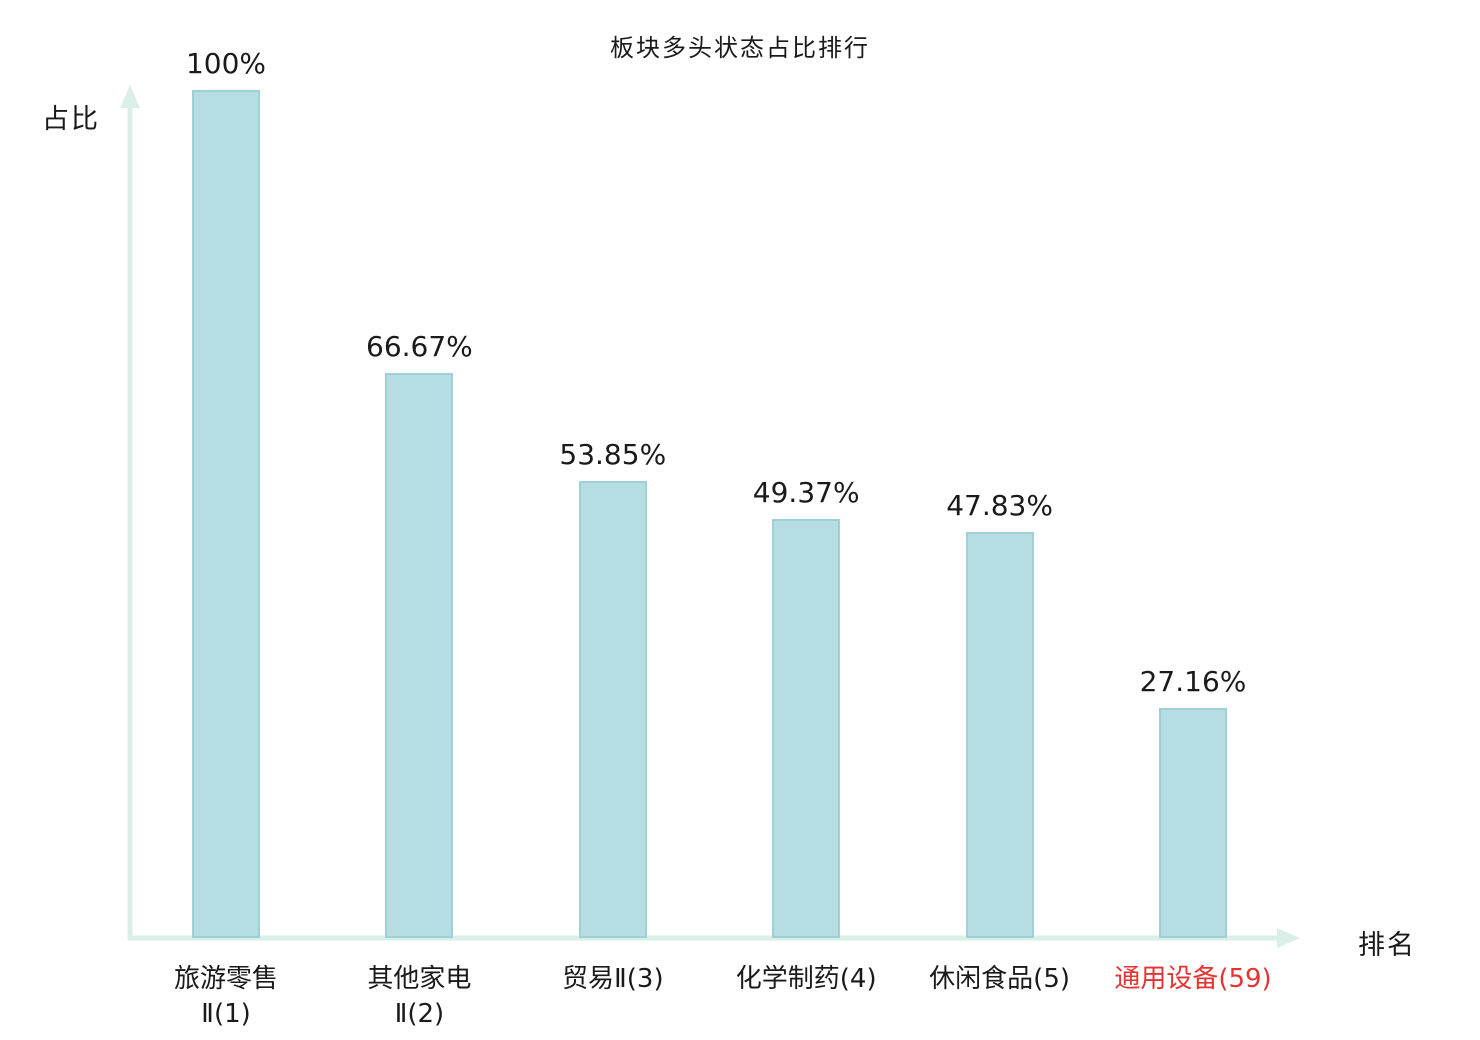 The image size is (1480, 1040). Describe the element at coordinates (71, 119) in the screenshot. I see `y-axis-label: 占比` at that location.